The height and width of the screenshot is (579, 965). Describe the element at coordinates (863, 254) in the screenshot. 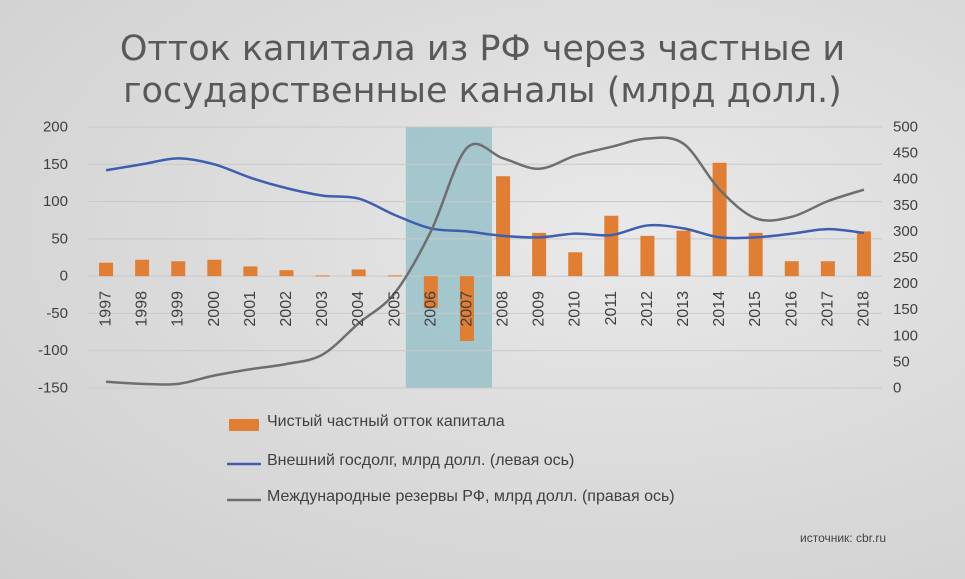

I see `bar-2018` at that location.